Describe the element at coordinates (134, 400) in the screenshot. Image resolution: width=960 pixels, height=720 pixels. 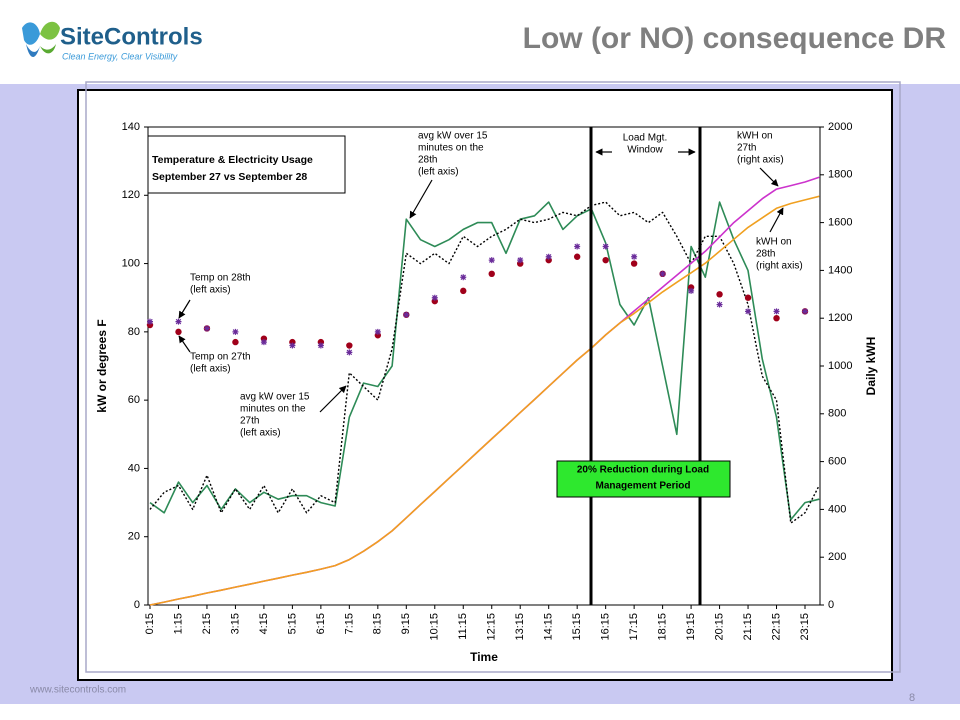
I see `y-tick-label: 60` at that location.